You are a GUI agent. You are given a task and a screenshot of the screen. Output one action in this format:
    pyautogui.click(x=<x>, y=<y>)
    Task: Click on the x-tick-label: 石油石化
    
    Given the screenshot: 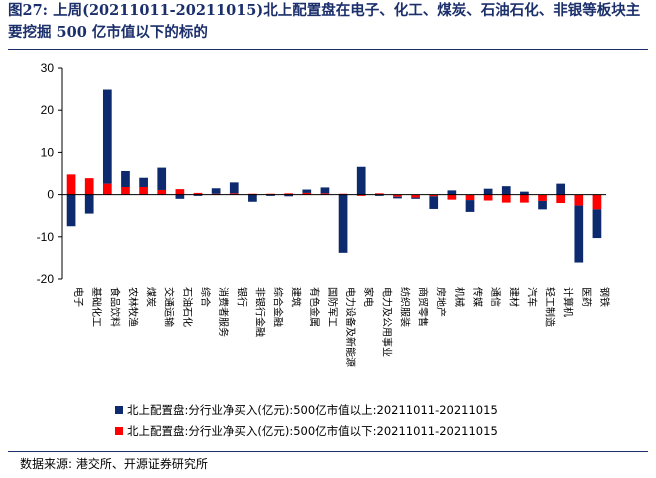 What is the action you would take?
    pyautogui.click(x=187, y=307)
    